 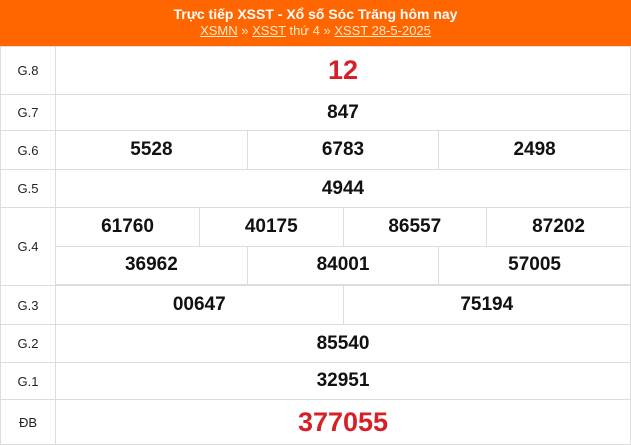 What do you see at coordinates (269, 30) in the screenshot?
I see `link-xsst: XSST` at bounding box center [269, 30].